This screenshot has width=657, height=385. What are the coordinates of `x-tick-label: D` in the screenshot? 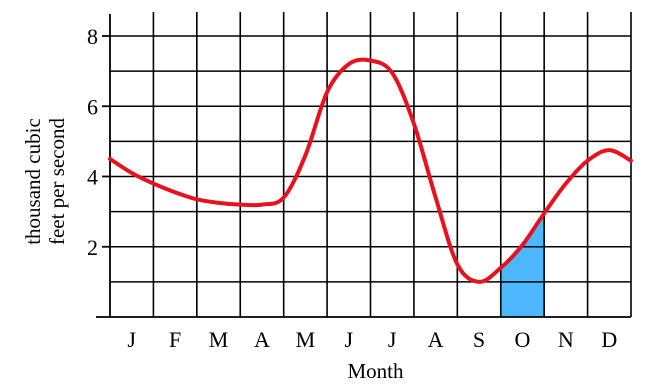 It's located at (609, 339).